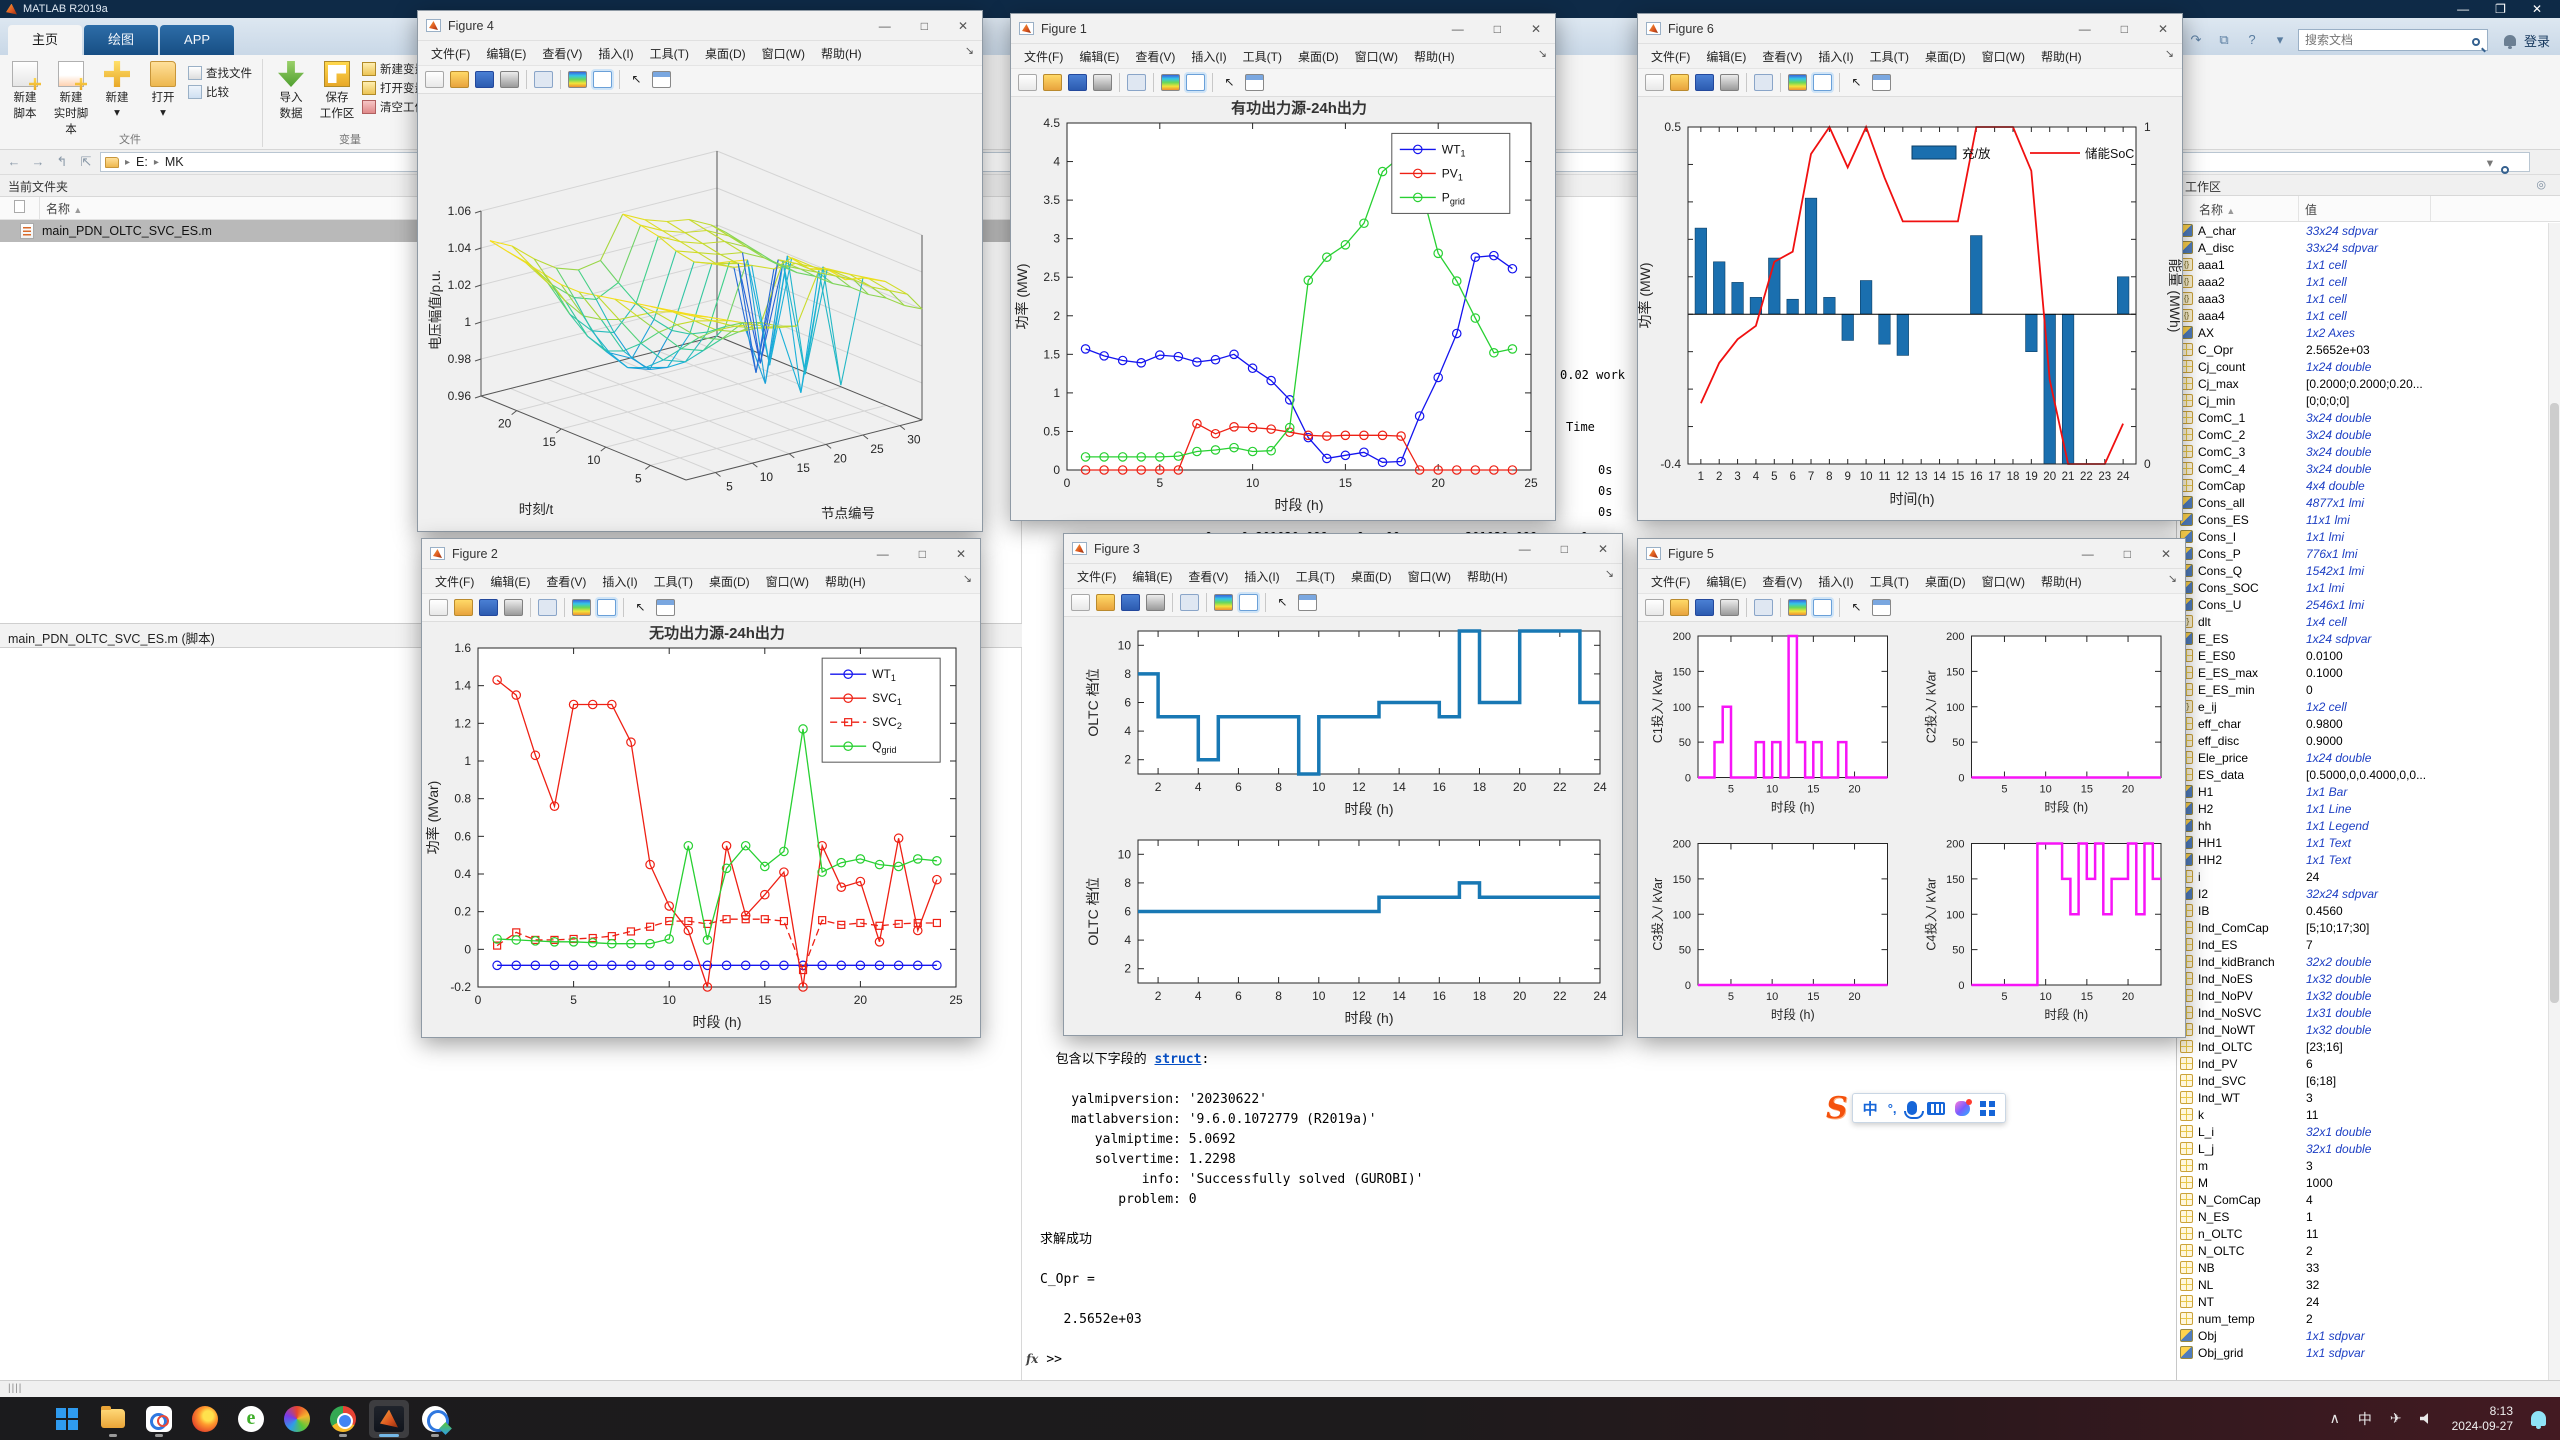 This screenshot has width=2560, height=1440. Describe the element at coordinates (2368, 604) in the screenshot. I see `workspace-row: Cons_U 2546x1 lmi` at that location.